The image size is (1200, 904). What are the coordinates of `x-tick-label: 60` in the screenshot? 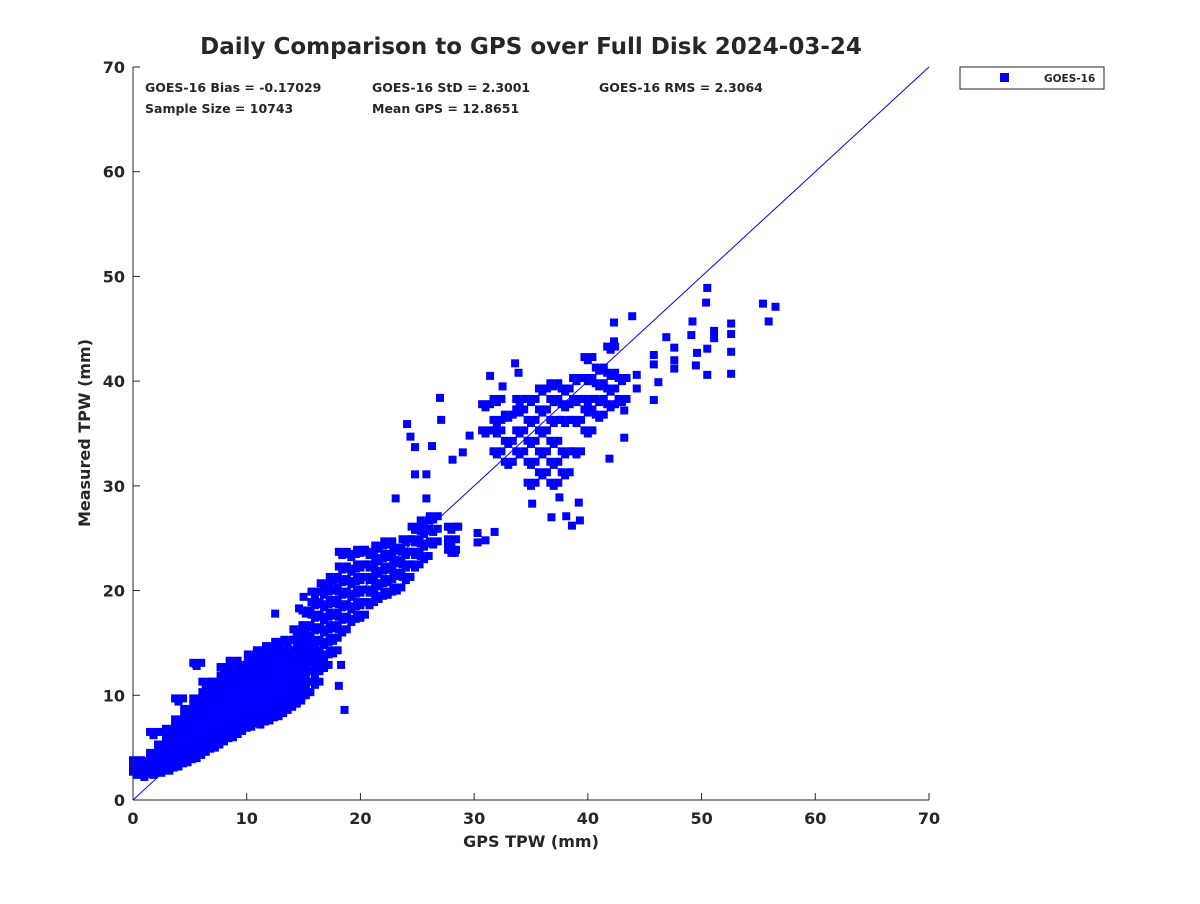 It's located at (815, 818).